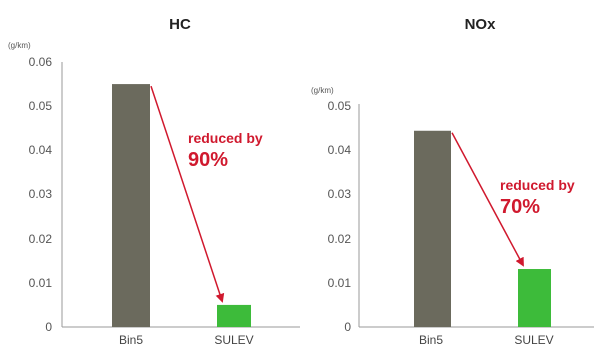  I want to click on hc-category-label-sulev: SULEV, so click(233, 340).